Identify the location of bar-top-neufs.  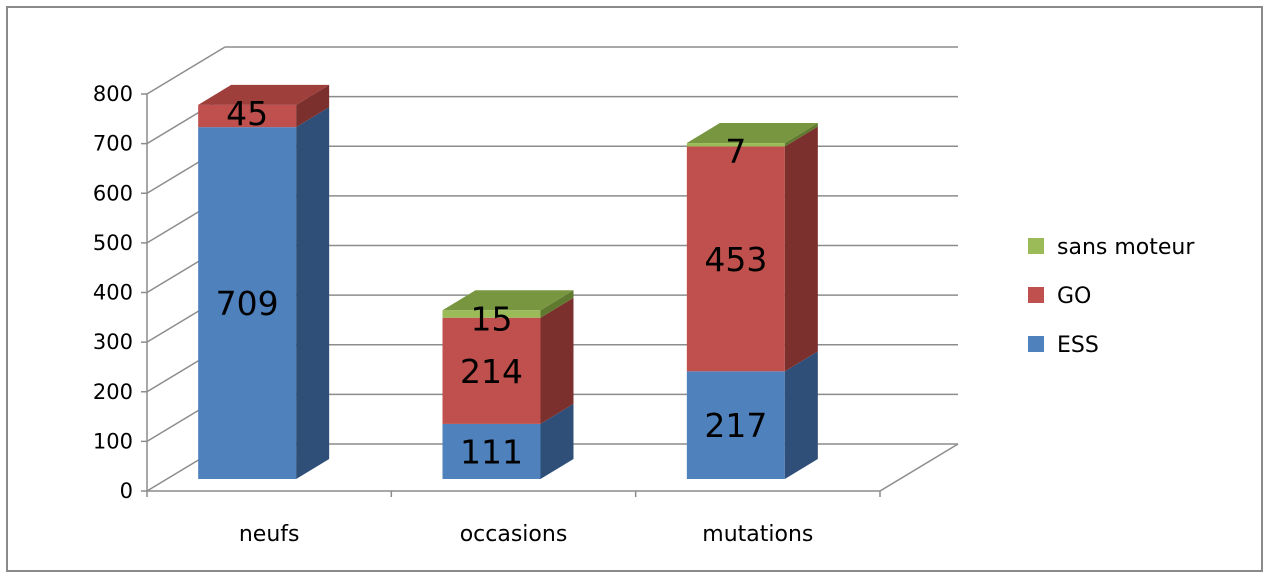
(264, 94).